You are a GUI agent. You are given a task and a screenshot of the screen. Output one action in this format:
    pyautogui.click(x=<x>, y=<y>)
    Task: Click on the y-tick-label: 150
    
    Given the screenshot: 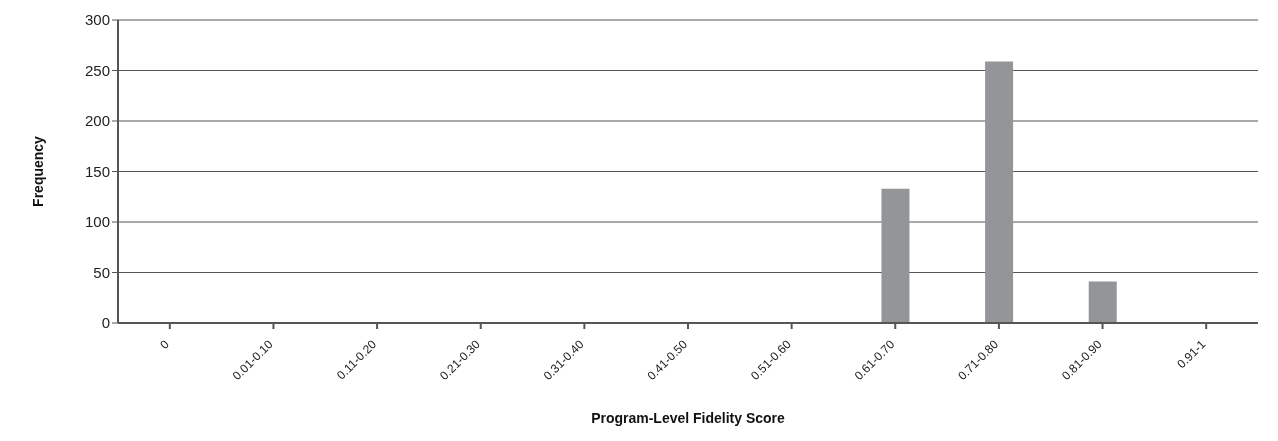 What is the action you would take?
    pyautogui.click(x=97, y=171)
    